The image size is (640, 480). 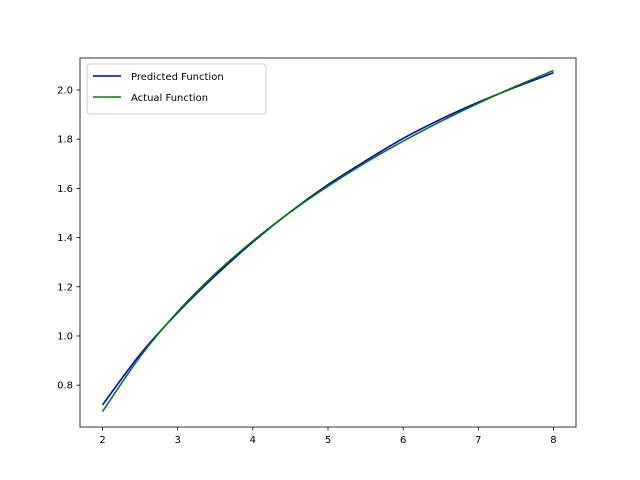 What do you see at coordinates (102, 440) in the screenshot?
I see `x-tick-label: 2` at bounding box center [102, 440].